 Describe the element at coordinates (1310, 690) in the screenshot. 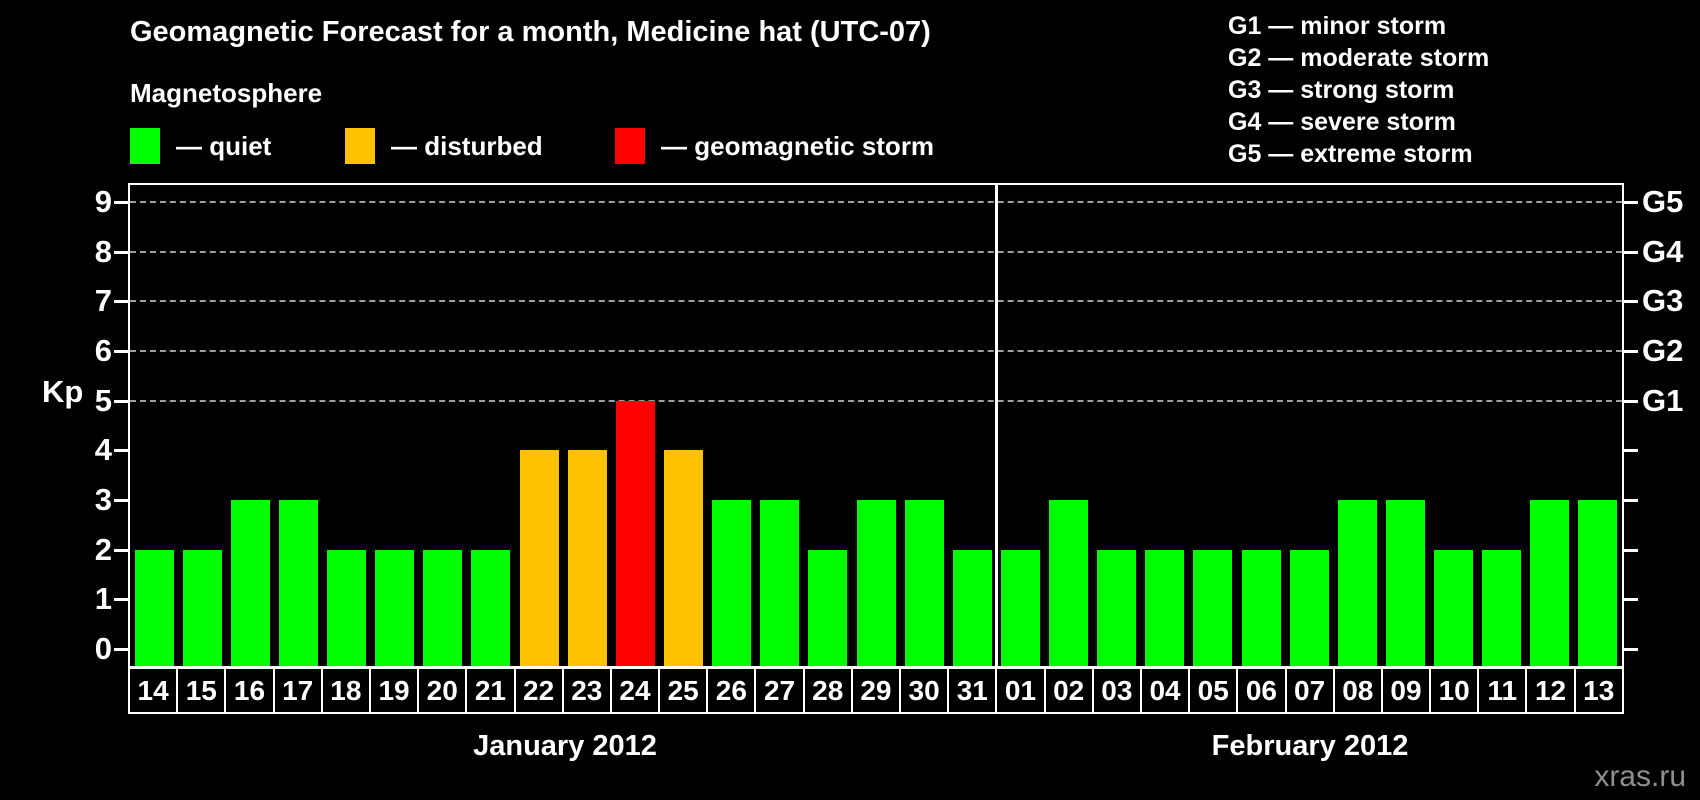

I see `day-label-cell: 07` at that location.